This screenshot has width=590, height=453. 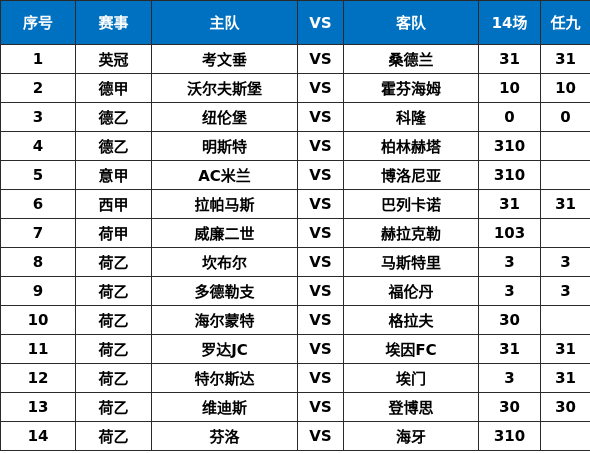 I want to click on cell-home-team: 沃尔夫斯堡, so click(x=224, y=88).